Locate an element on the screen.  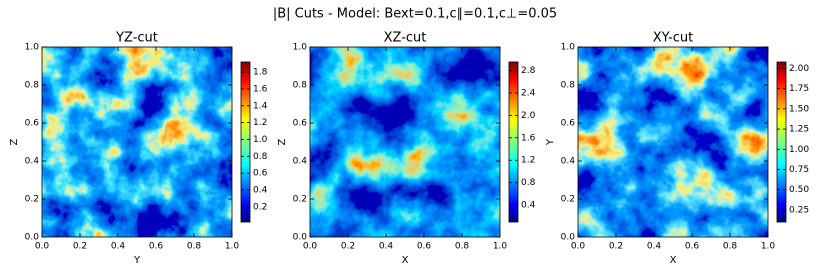
axes-title: YZ-cut is located at coordinates (136, 38).